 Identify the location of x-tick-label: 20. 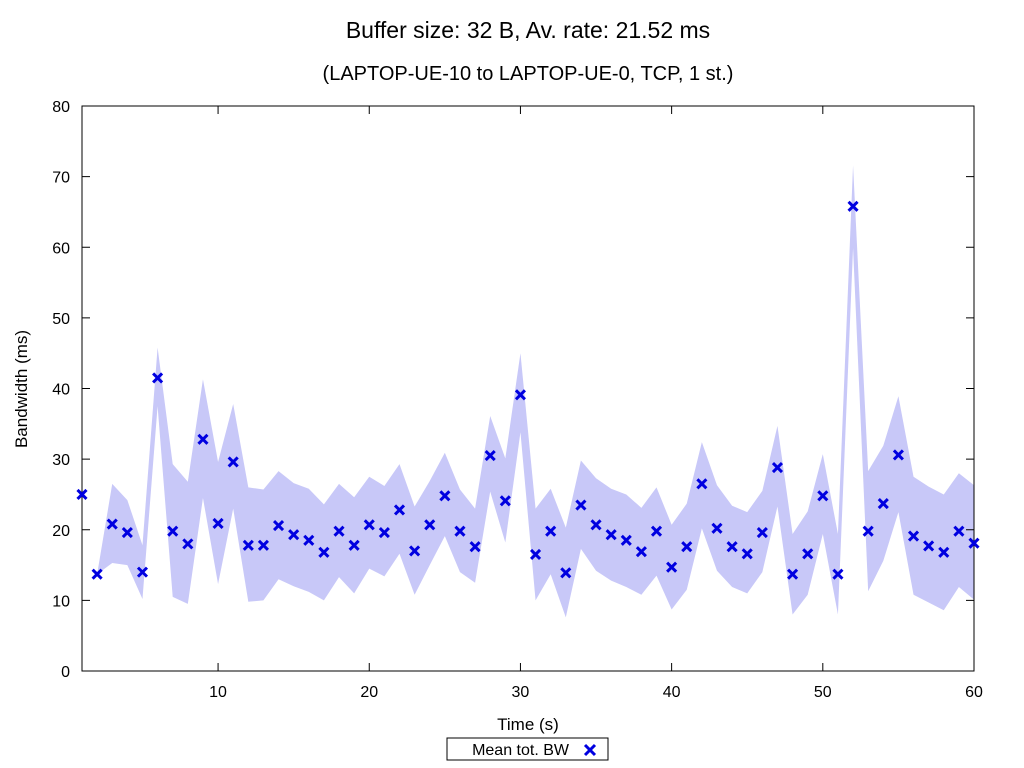
(369, 692).